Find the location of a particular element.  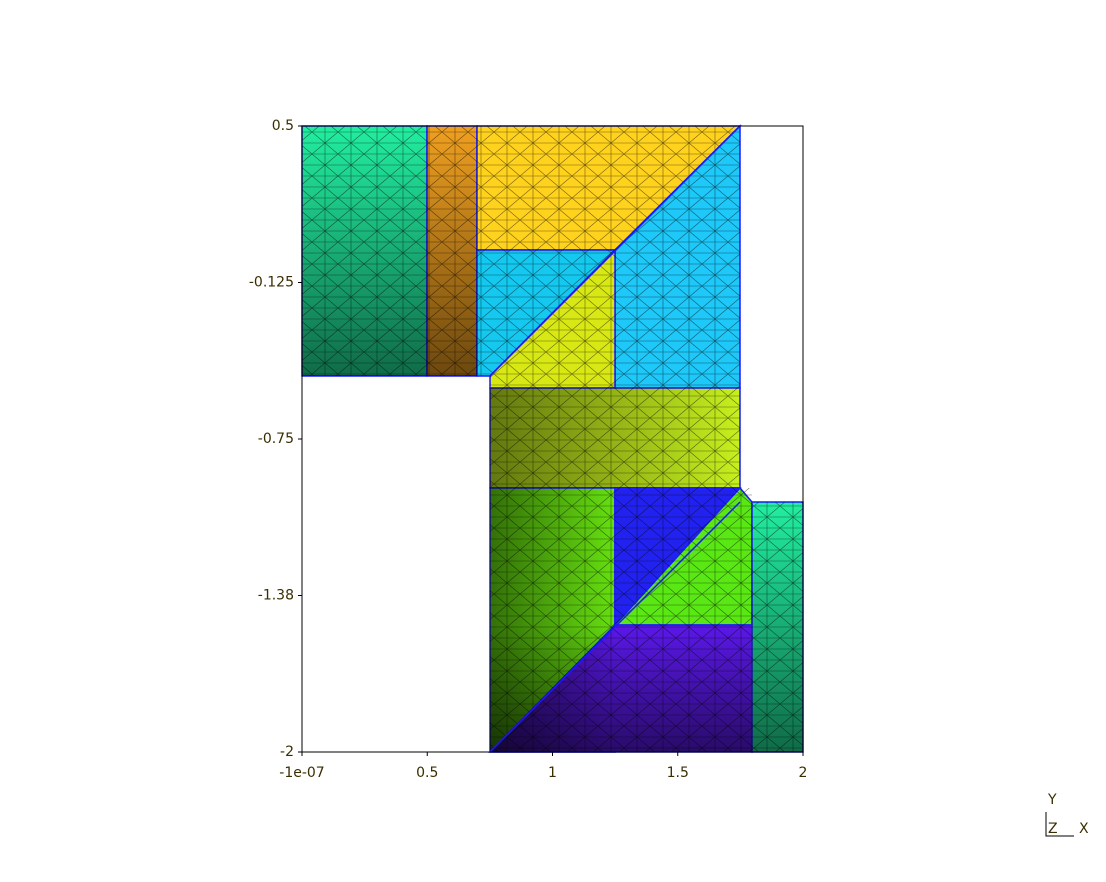

y-tick-label: -0.75 is located at coordinates (276, 439).